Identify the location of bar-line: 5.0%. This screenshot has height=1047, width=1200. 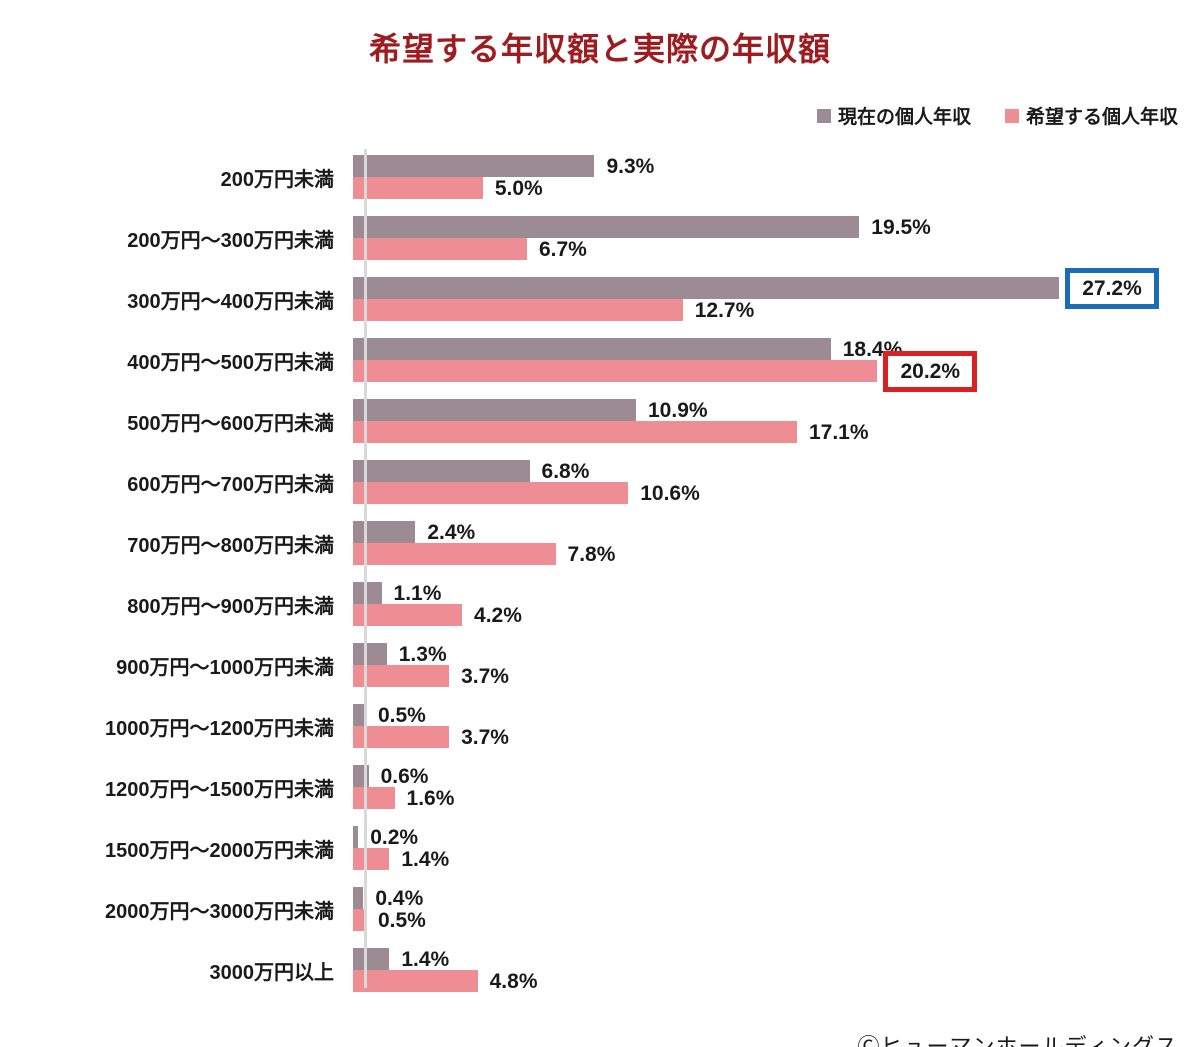
(716, 188).